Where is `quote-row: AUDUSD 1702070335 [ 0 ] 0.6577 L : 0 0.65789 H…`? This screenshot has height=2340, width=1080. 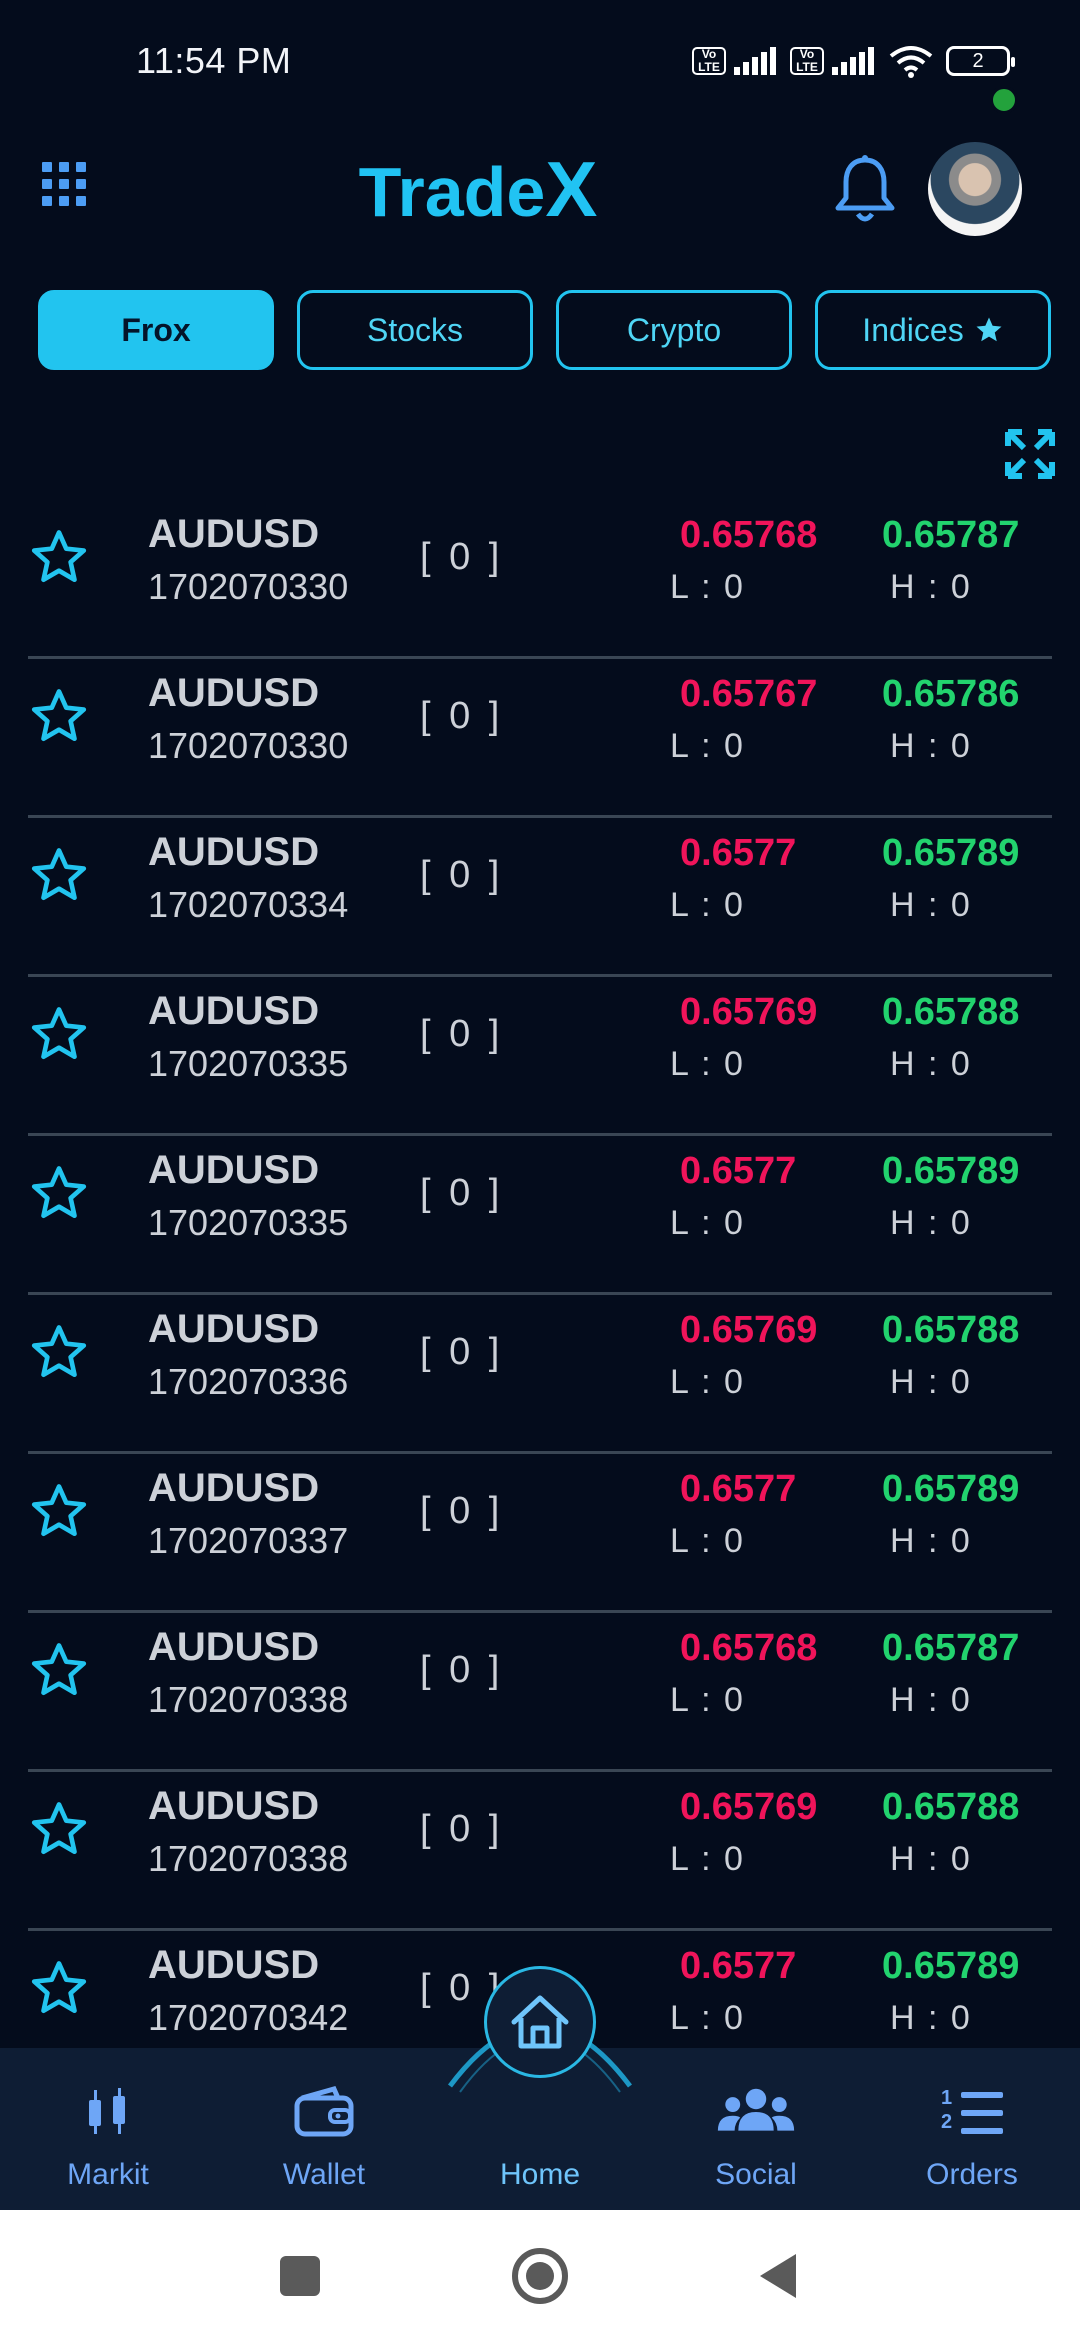 quote-row: AUDUSD 1702070335 [ 0 ] 0.6577 L : 0 0.65789 H… is located at coordinates (540, 1215).